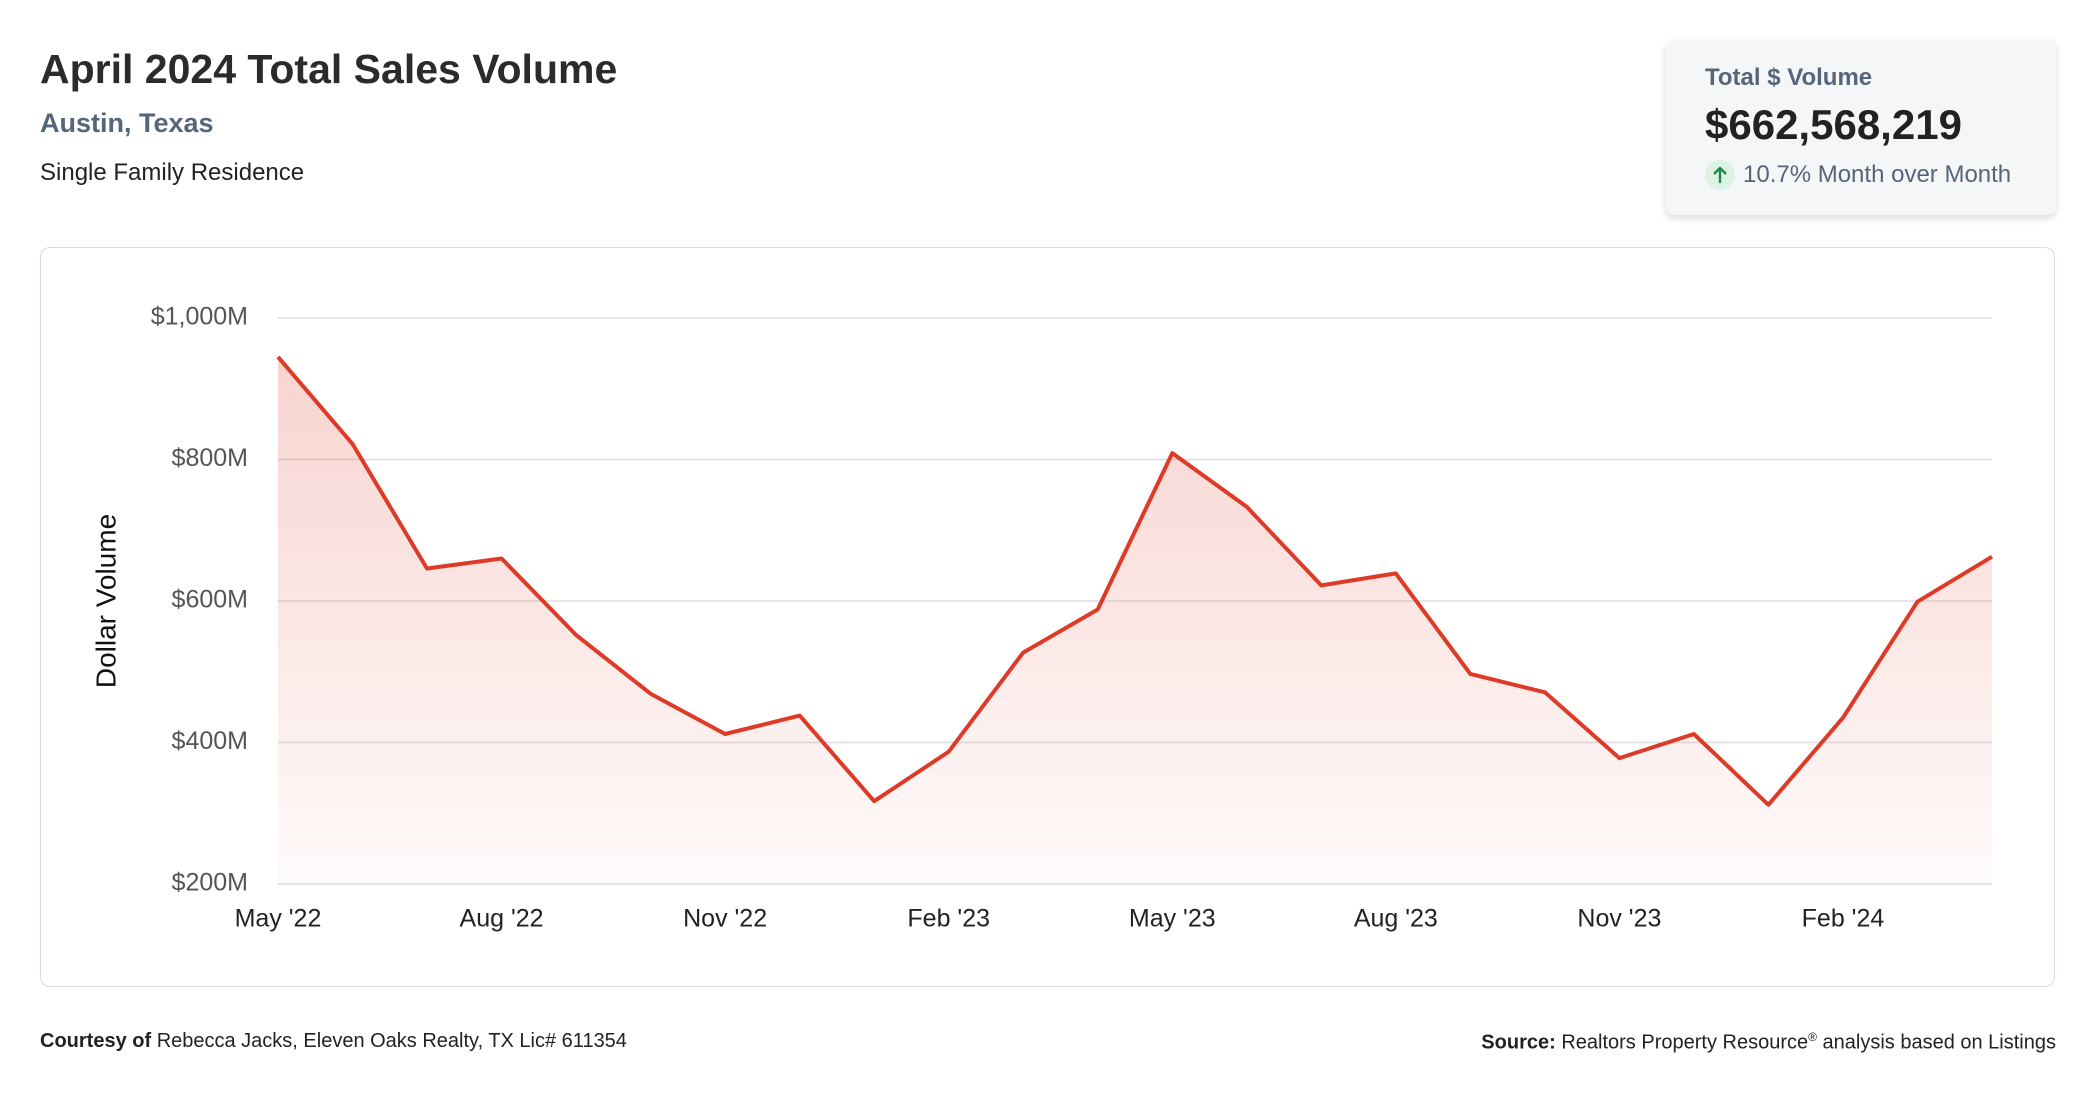 Image resolution: width=2096 pixels, height=1100 pixels. Describe the element at coordinates (1789, 77) in the screenshot. I see `kpi-label: Total $ Volume` at that location.